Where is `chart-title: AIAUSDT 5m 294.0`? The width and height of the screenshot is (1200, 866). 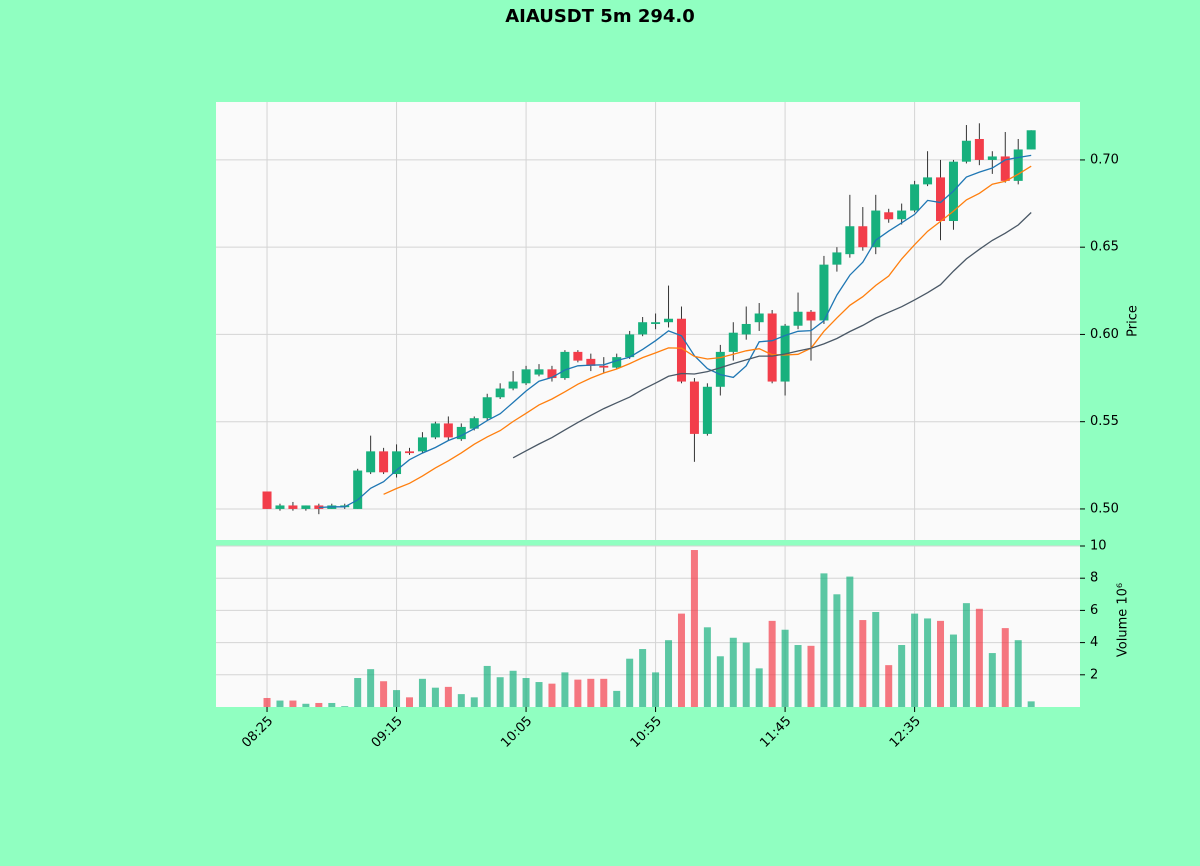
chart-title: AIAUSDT 5m 294.0 is located at coordinates (600, 16).